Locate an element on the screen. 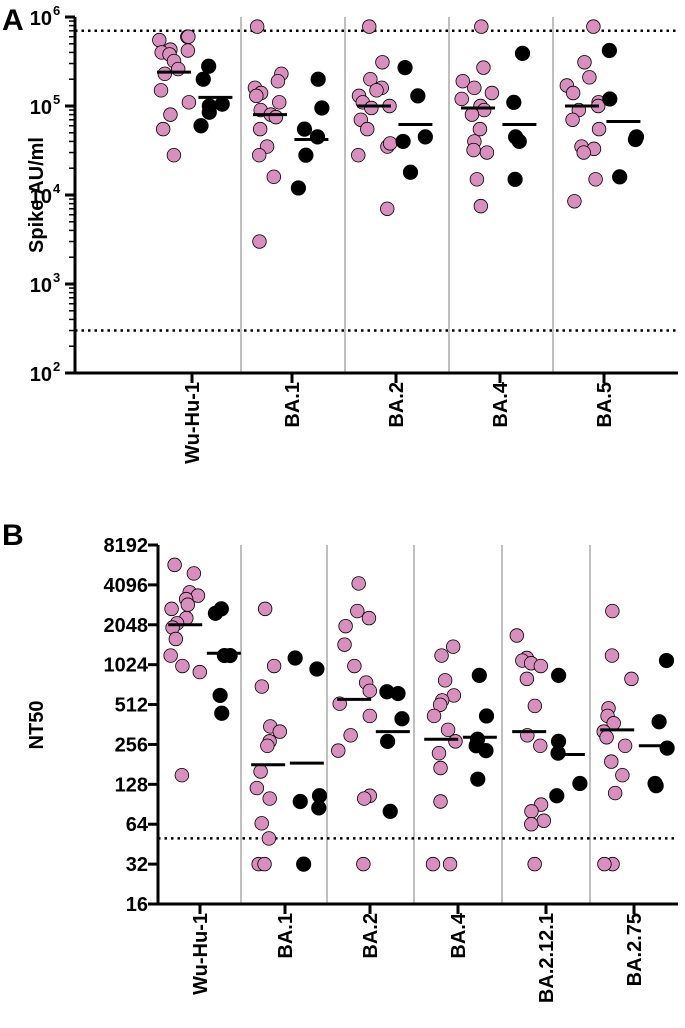 Image resolution: width=685 pixels, height=1028 pixels. y-tick-label: 256 is located at coordinates (131, 745).